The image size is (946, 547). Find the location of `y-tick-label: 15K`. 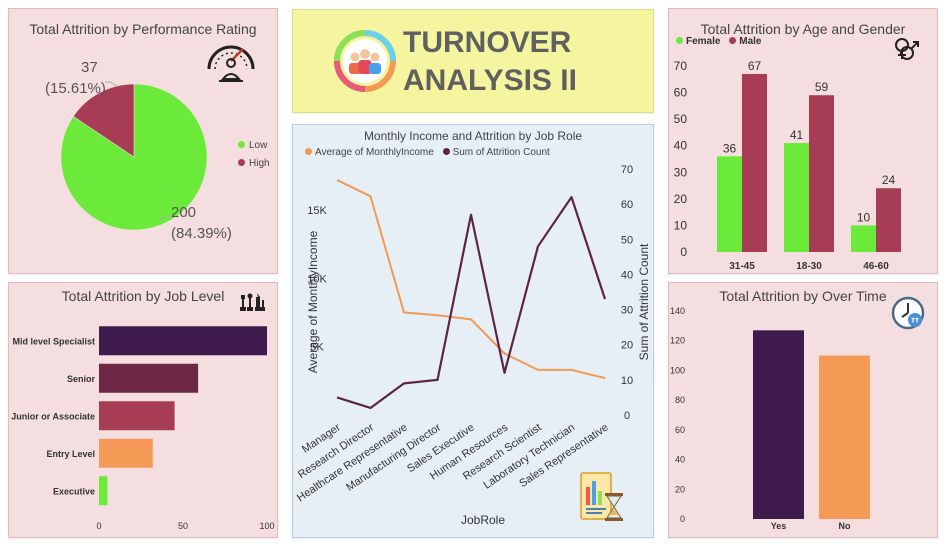

y-tick-label: 15K is located at coordinates (317, 211).